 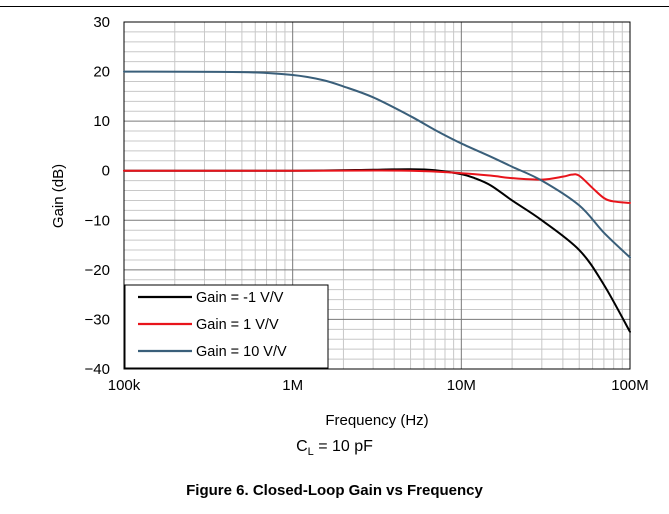 I want to click on x-tick-labels: 100k 1M 10M 100M, so click(x=378, y=385).